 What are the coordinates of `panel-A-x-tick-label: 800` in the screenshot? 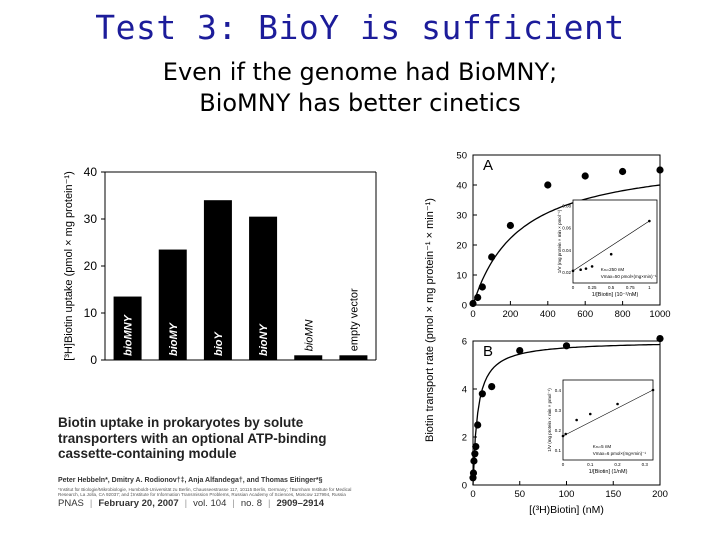 It's located at (623, 314).